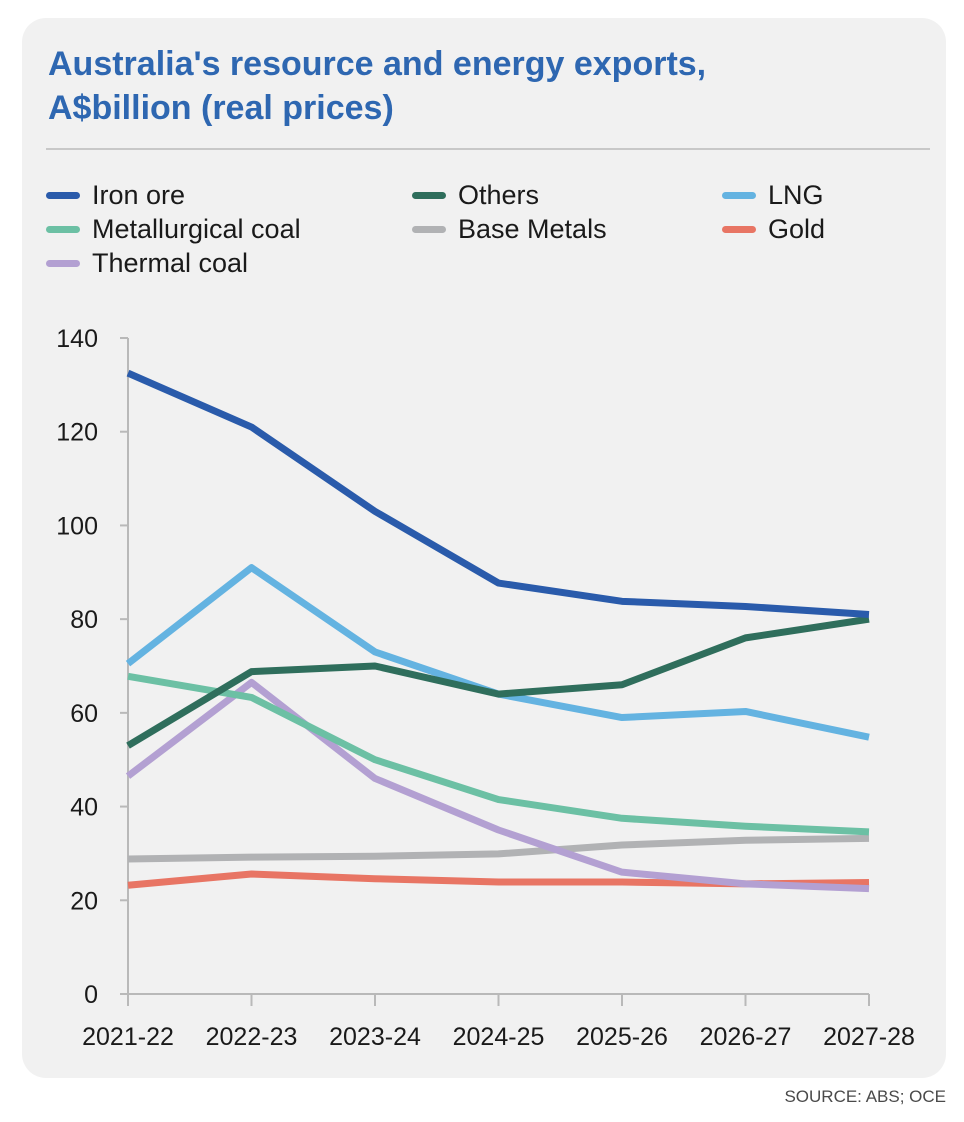 Image resolution: width=964 pixels, height=1122 pixels. What do you see at coordinates (498, 682) in the screenshot?
I see `series-line-others` at bounding box center [498, 682].